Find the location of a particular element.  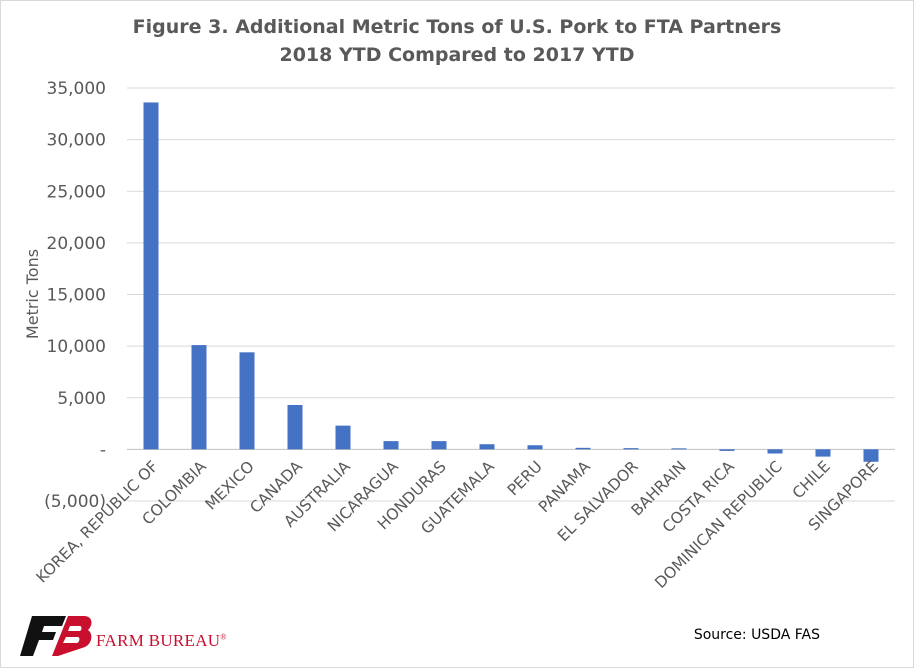

y-tick-label: - is located at coordinates (103, 450).